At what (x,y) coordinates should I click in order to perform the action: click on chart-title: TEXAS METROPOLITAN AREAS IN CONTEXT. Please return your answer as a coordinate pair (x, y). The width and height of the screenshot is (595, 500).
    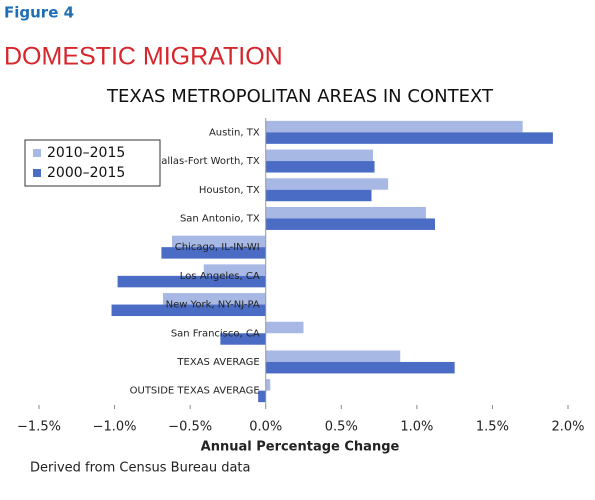
    Looking at the image, I should click on (300, 96).